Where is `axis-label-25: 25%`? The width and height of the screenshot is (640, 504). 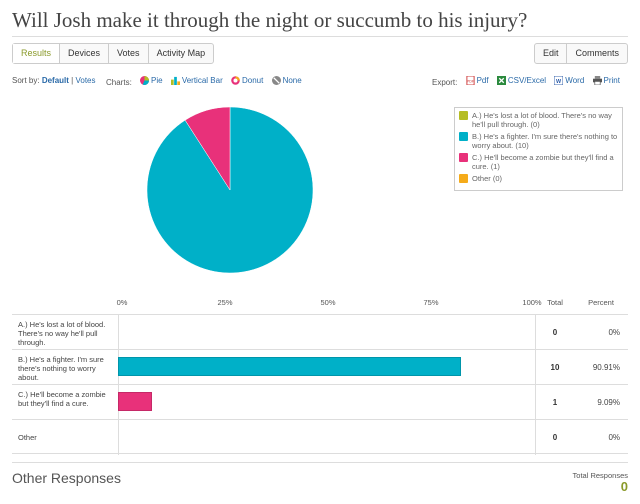
axis-label-25: 25% is located at coordinates (225, 302).